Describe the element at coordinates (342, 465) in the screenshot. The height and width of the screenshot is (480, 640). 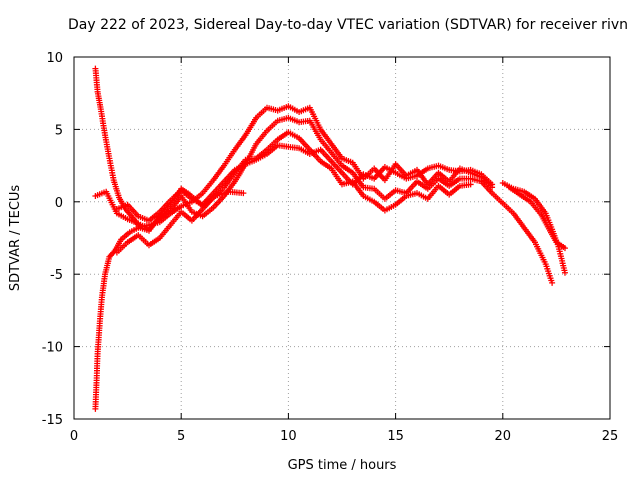
I see `x-axis-label: GPS time / hours` at that location.